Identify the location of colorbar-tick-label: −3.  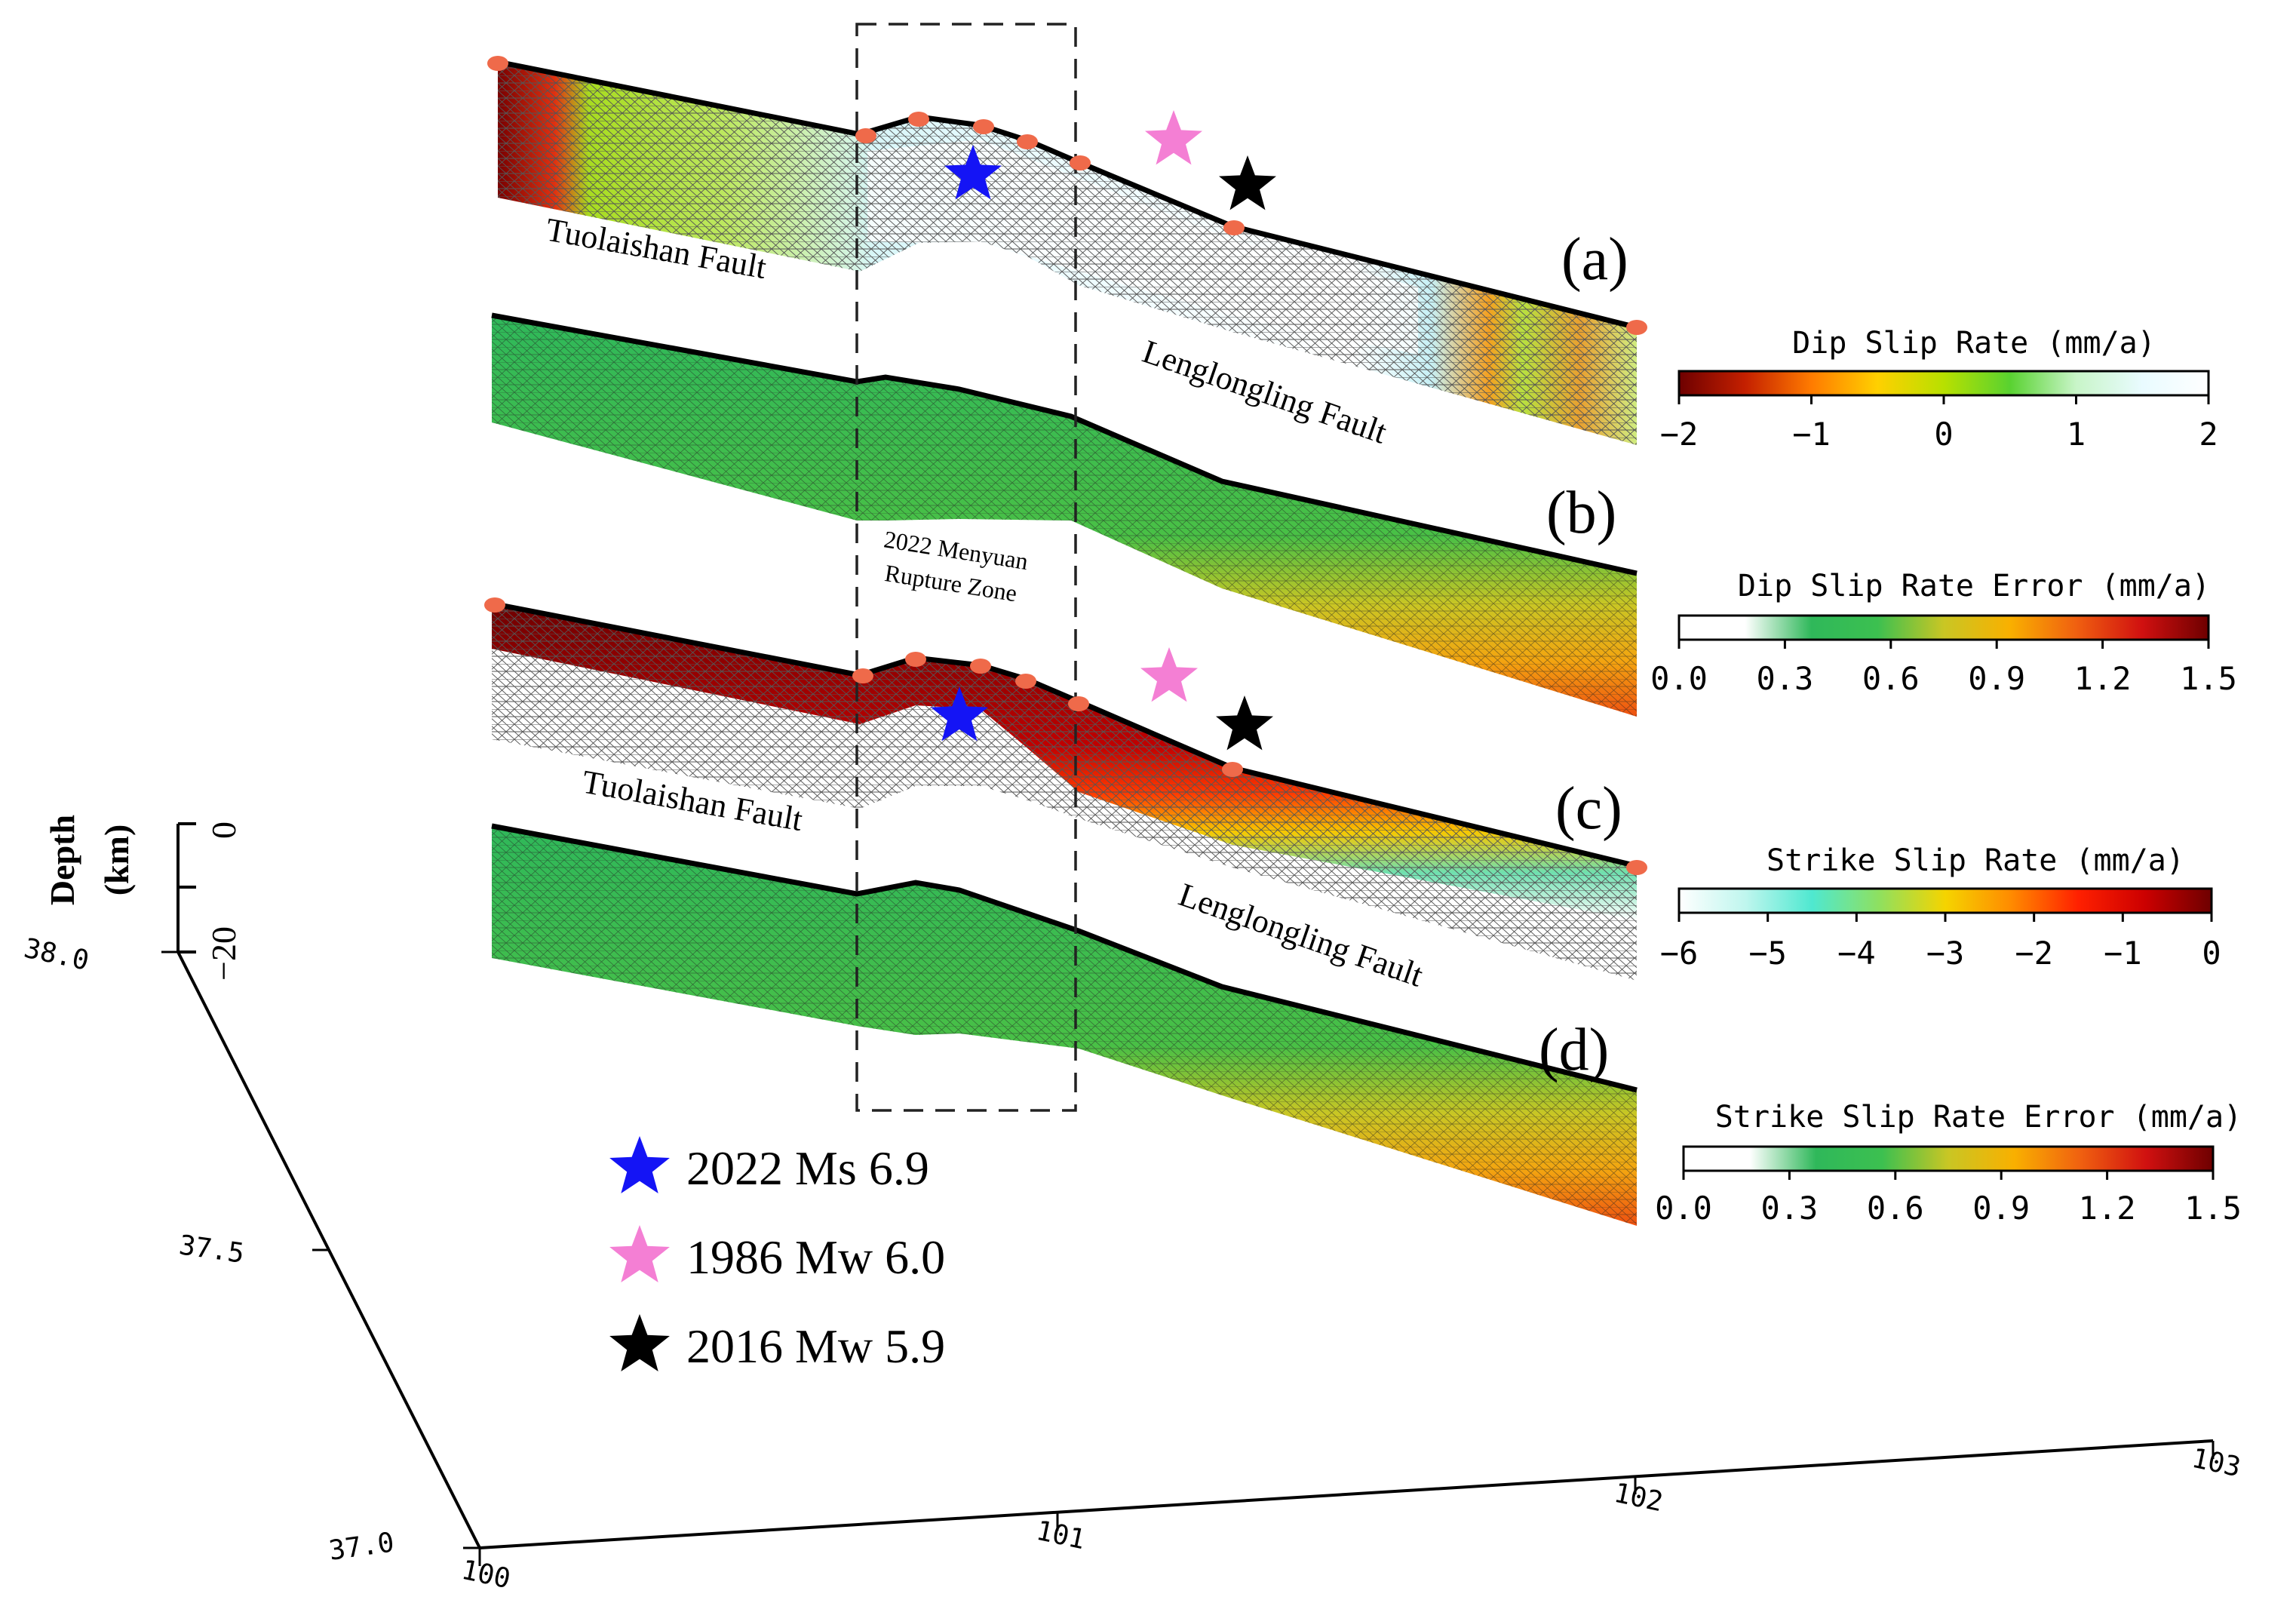
(1945, 953).